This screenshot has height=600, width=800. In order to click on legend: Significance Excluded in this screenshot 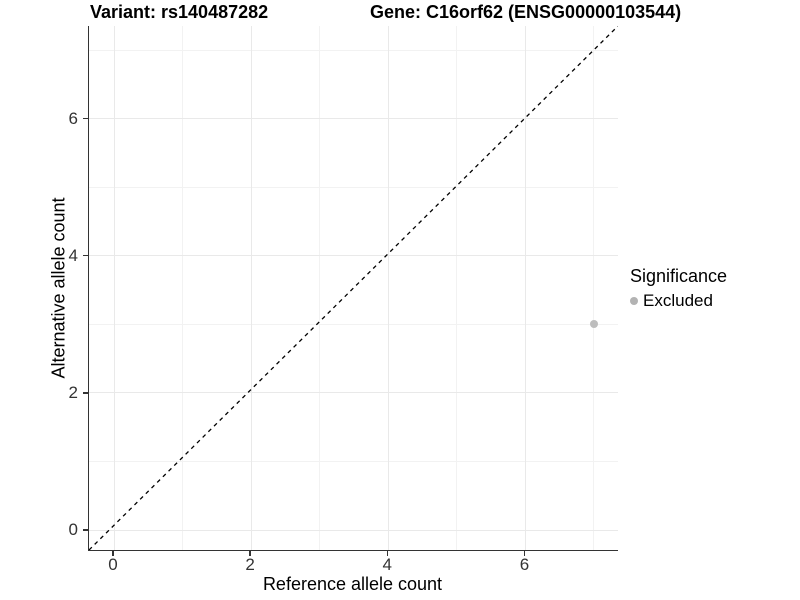, I will do `click(678, 288)`.